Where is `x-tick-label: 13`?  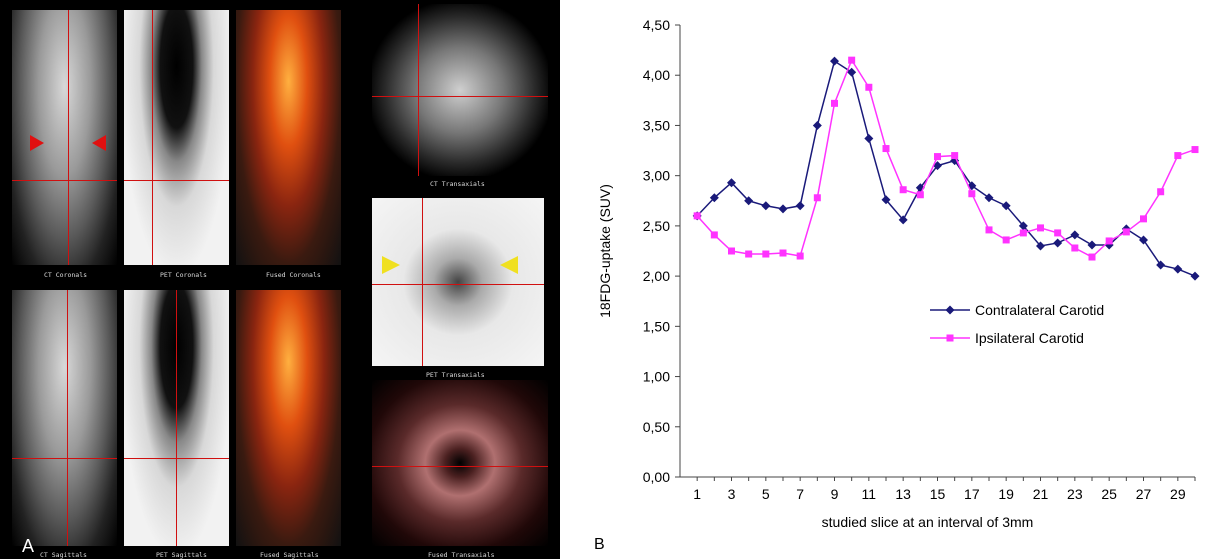
x-tick-label: 13 is located at coordinates (903, 494).